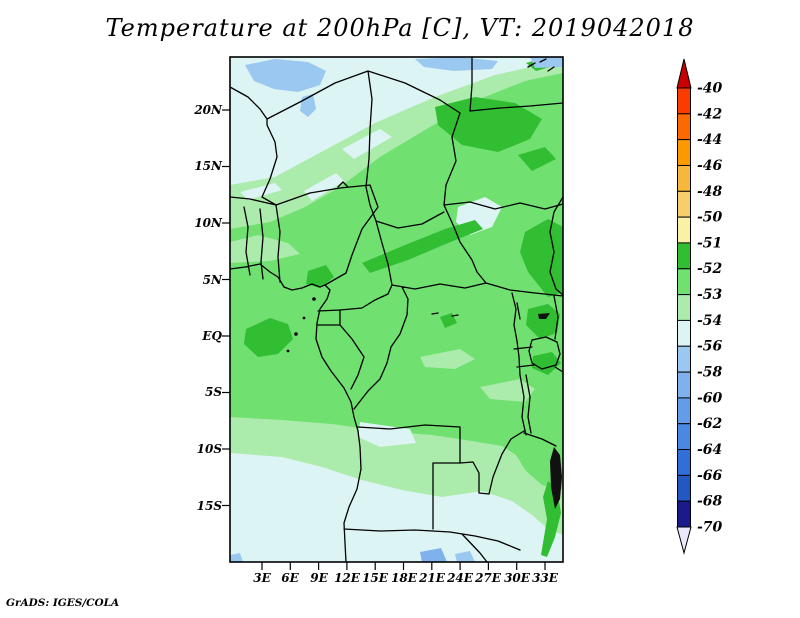  What do you see at coordinates (710, 295) in the screenshot?
I see `colorbar-tick-label: -53` at bounding box center [710, 295].